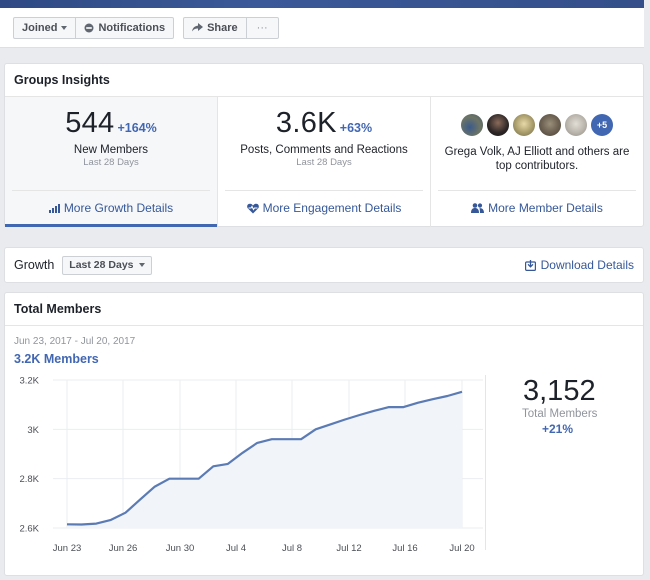  What do you see at coordinates (89, 27) in the screenshot?
I see `notifications-off-icon` at bounding box center [89, 27].